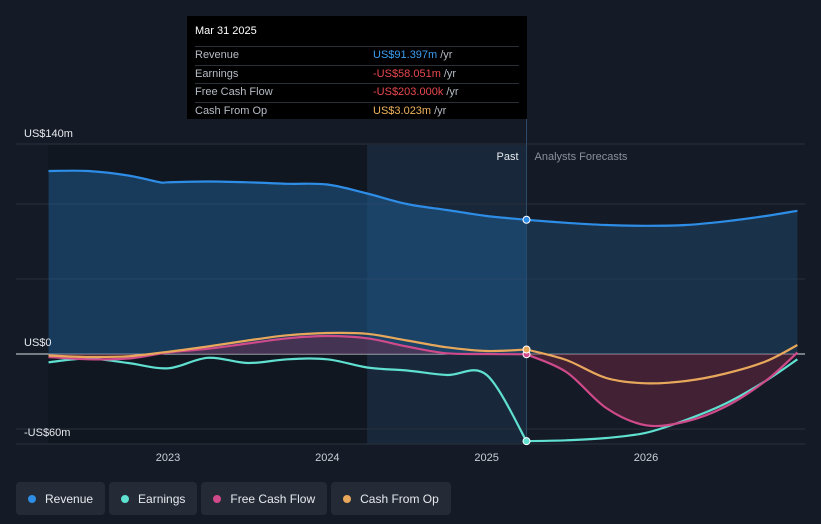  I want to click on y-tick-label: US$0, so click(38, 343).